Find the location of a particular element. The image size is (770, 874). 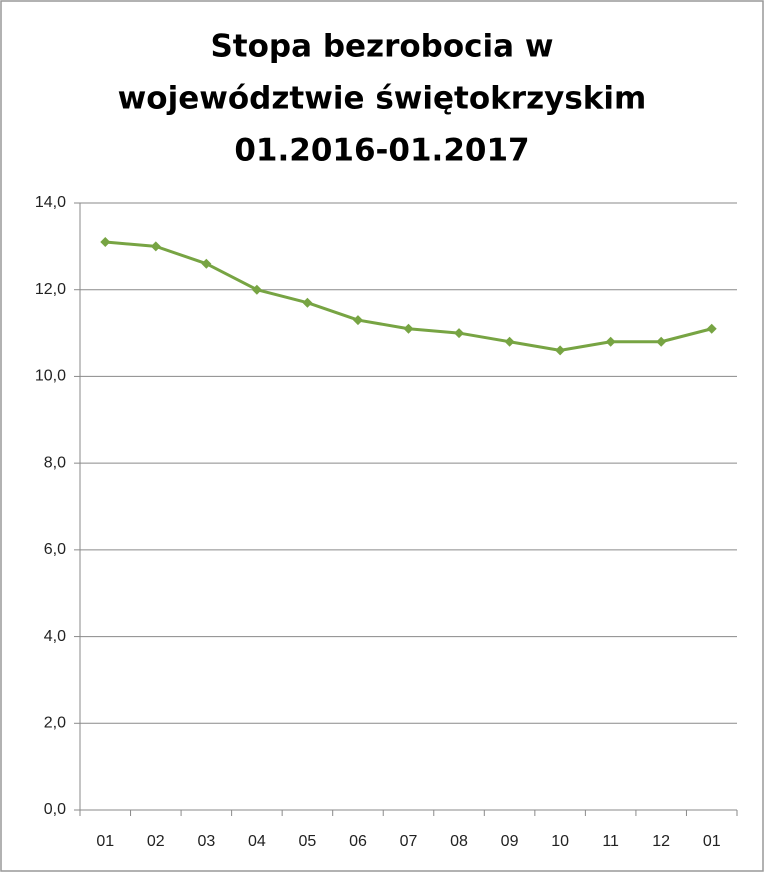

x-tick-label: 09 is located at coordinates (510, 841).